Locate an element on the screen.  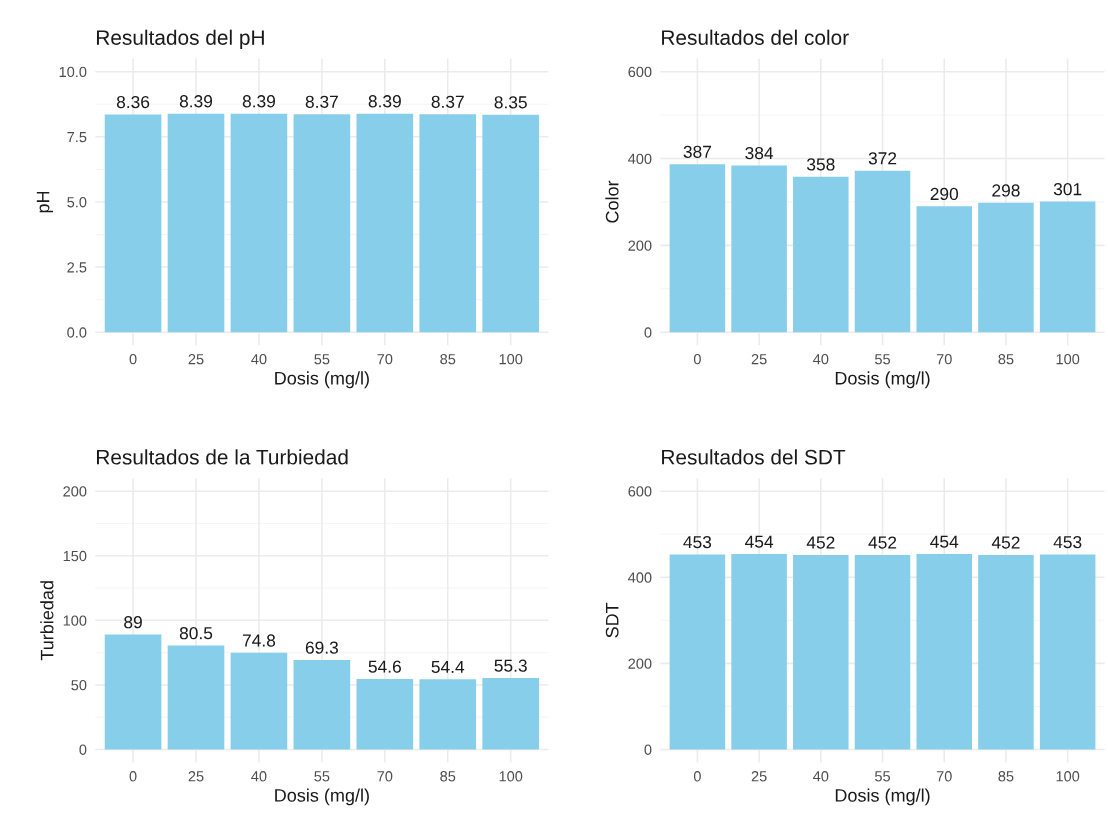
y-axis-title: Color is located at coordinates (612, 201).